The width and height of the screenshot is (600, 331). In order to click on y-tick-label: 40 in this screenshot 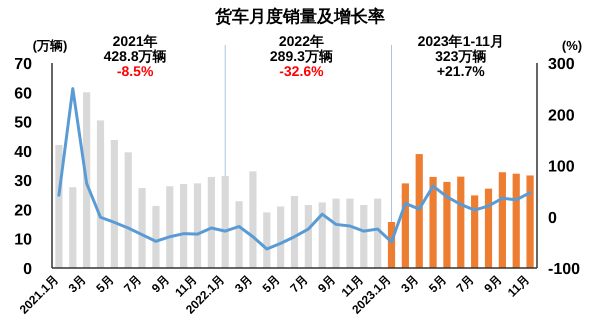, I will do `click(23, 152)`.